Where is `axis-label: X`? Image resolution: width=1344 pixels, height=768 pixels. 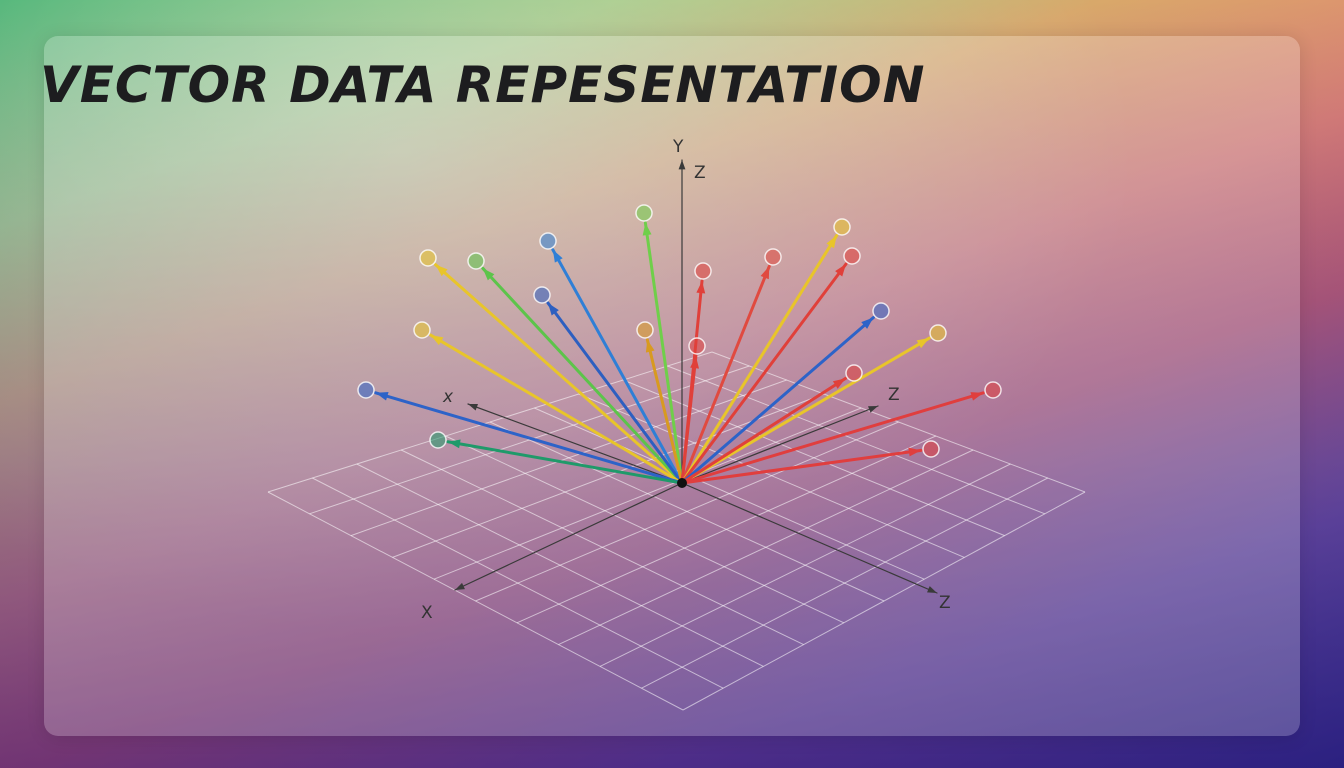 axis-label: X is located at coordinates (427, 613).